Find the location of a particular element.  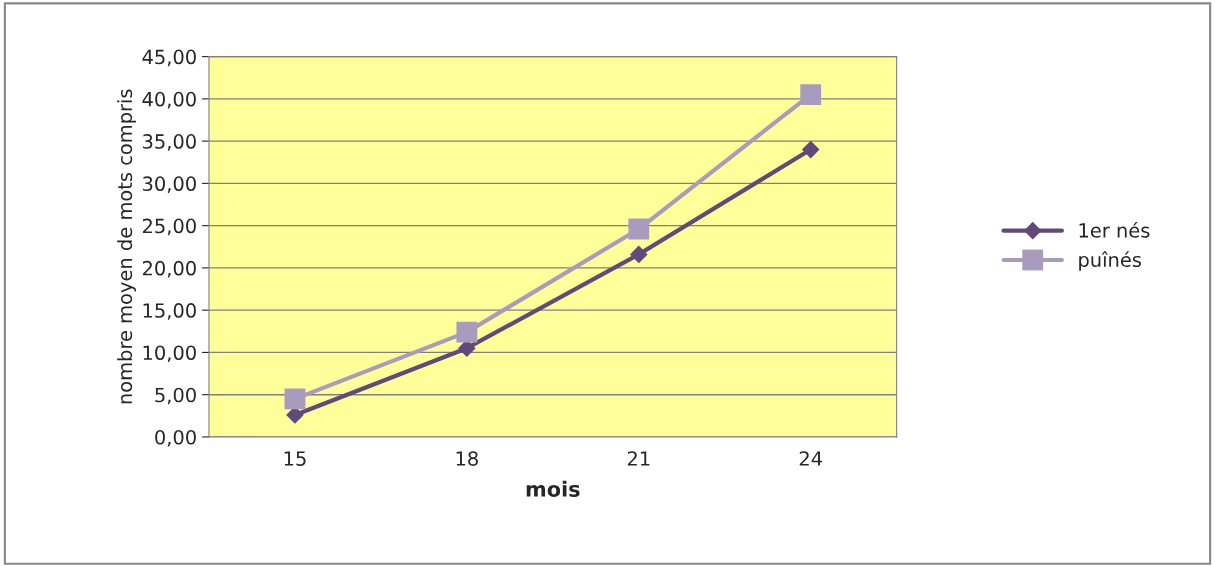

x-tick-label: 21 is located at coordinates (638, 458).